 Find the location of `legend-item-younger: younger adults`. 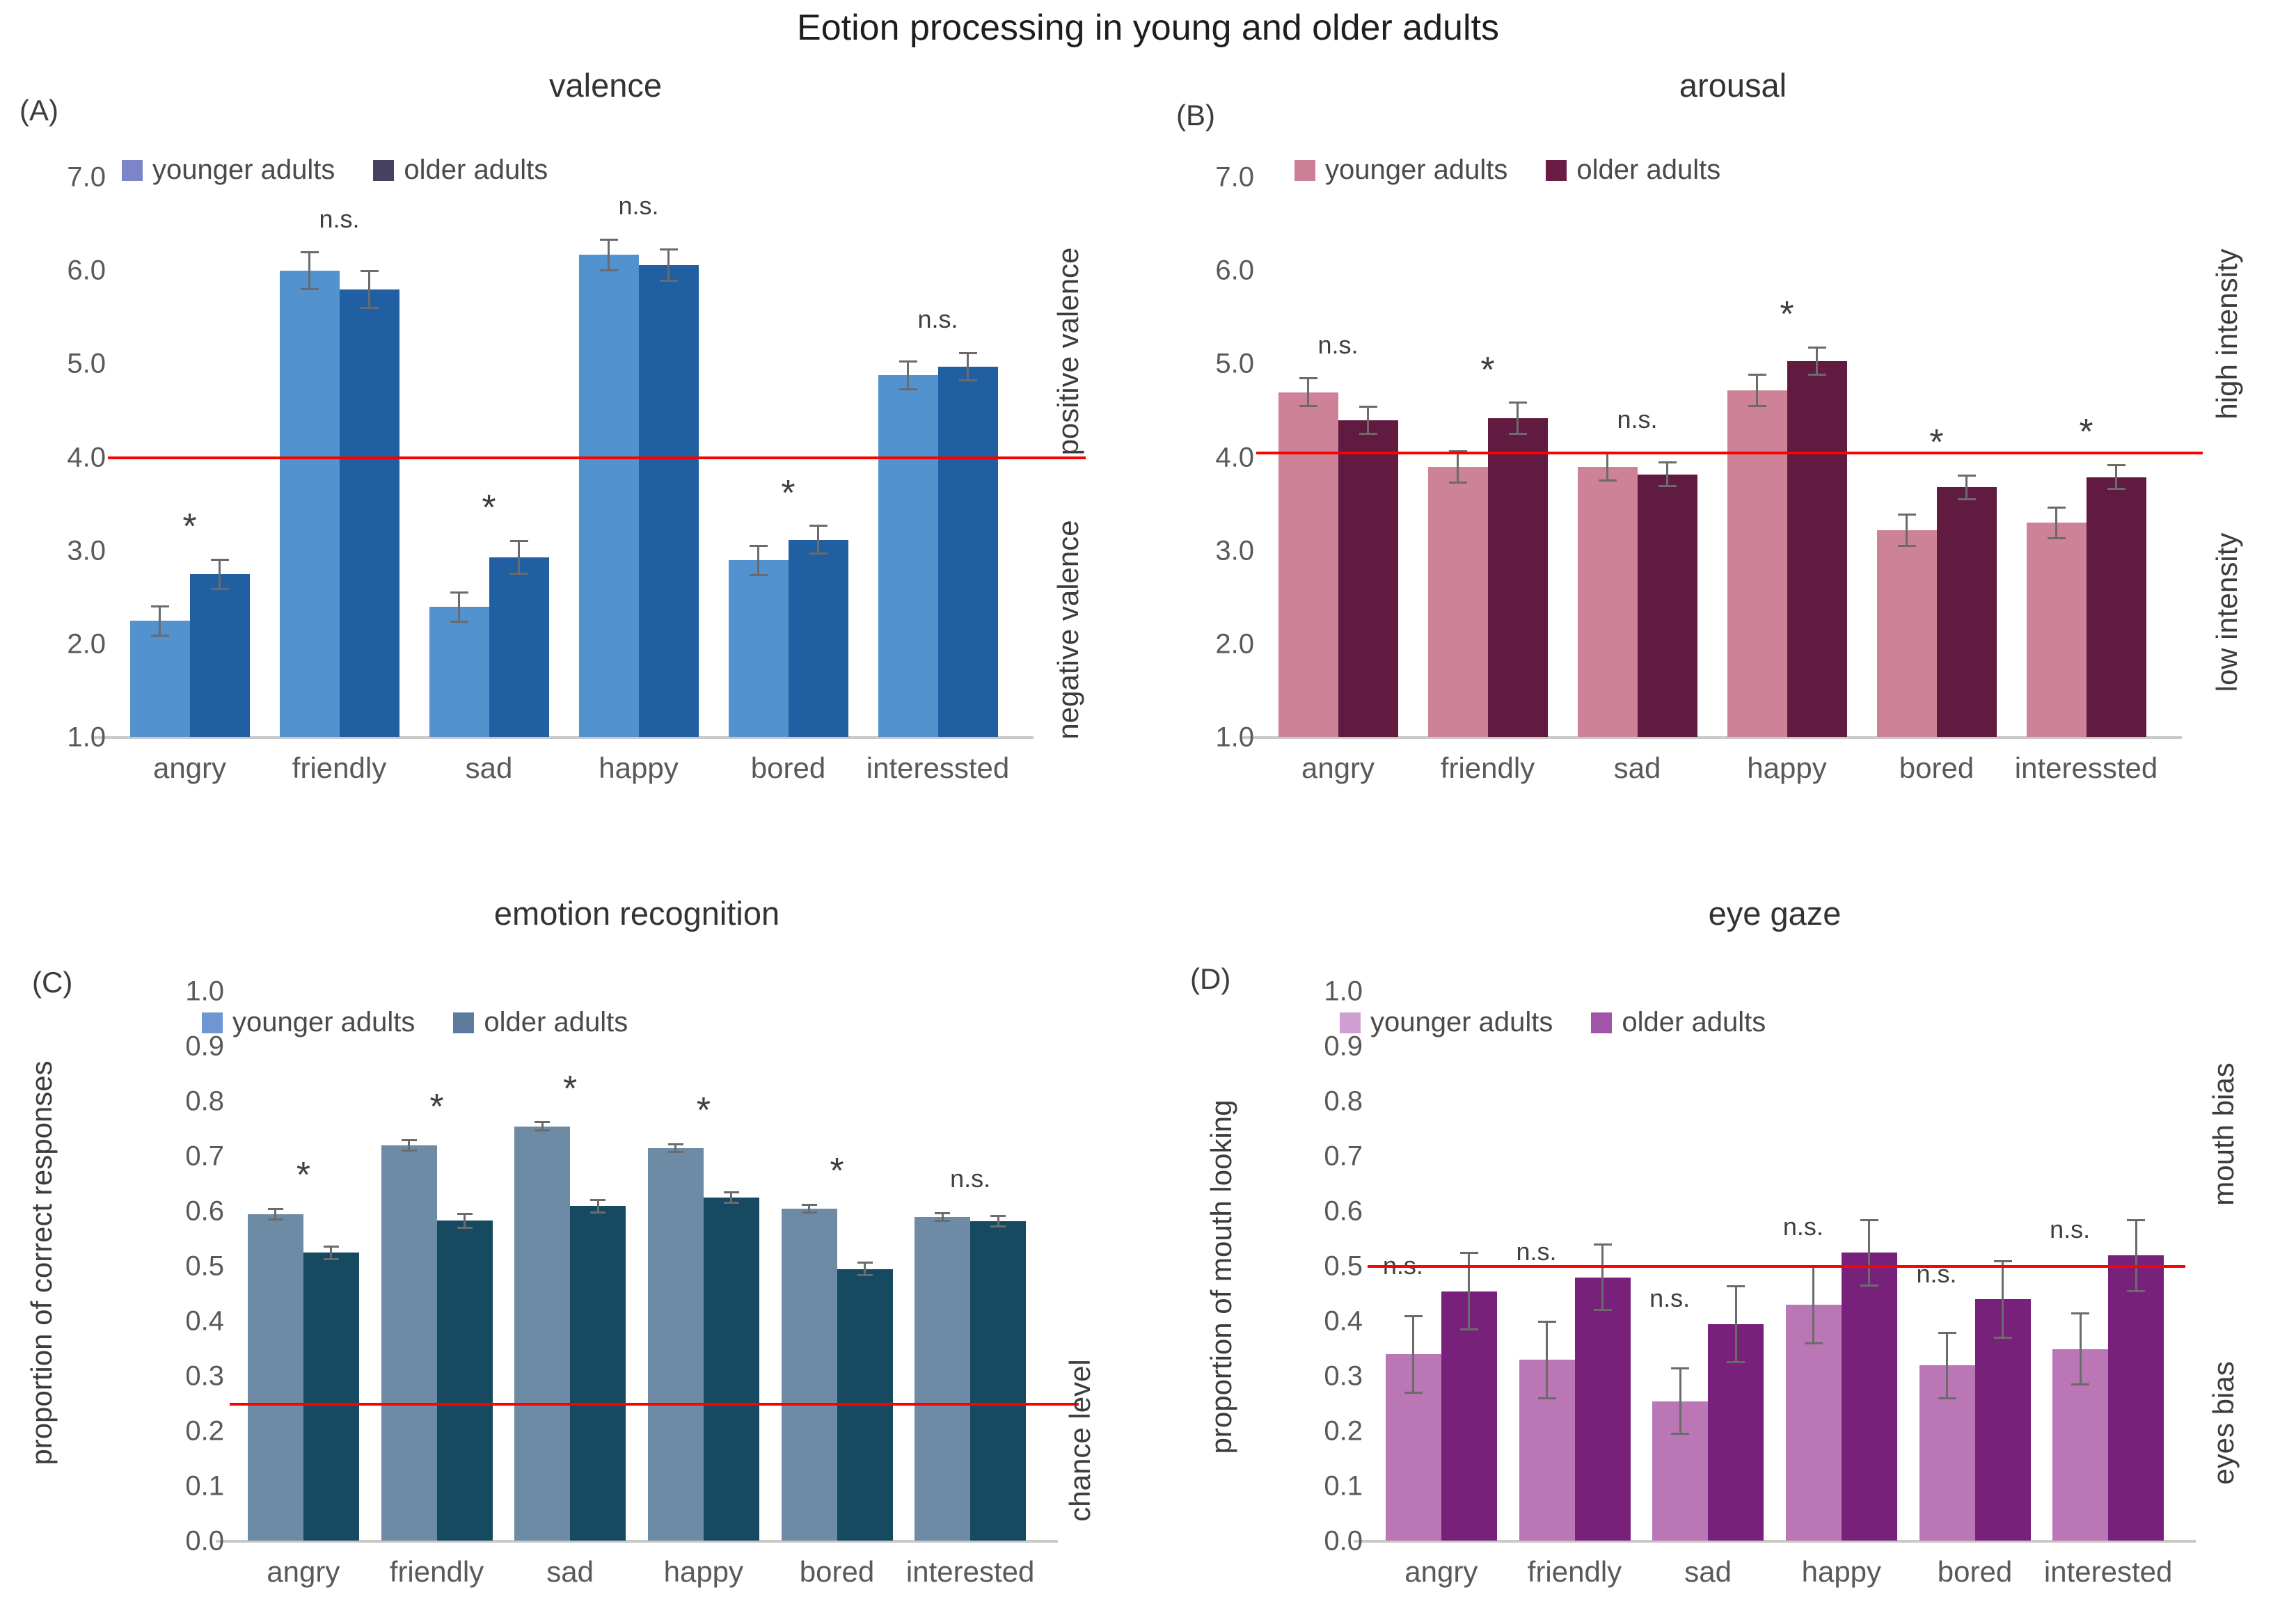

legend-item-younger: younger adults is located at coordinates (1446, 1023).